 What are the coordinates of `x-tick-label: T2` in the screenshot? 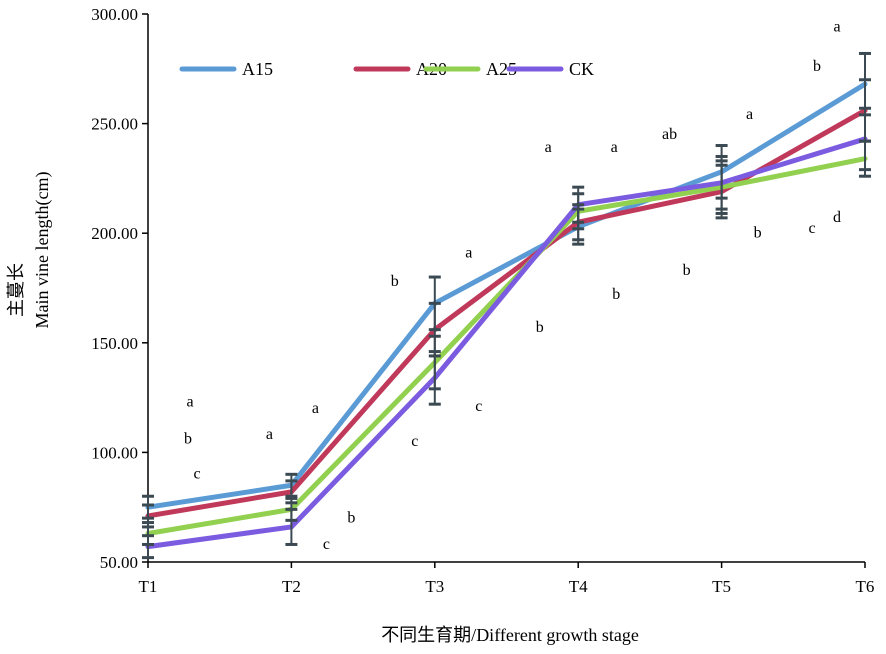 It's located at (291, 586).